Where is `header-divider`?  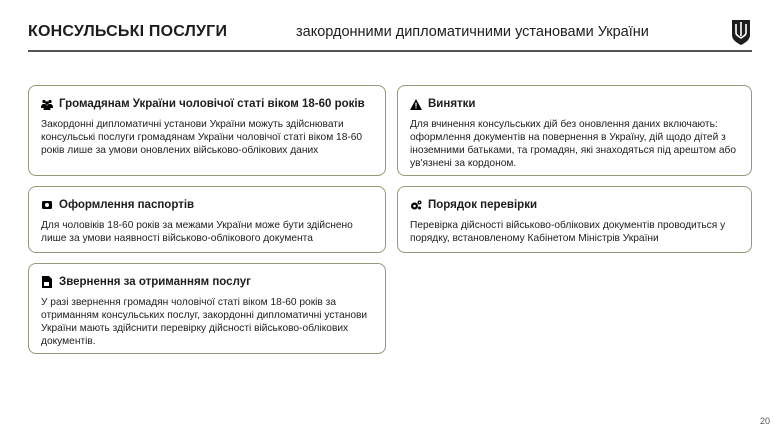 header-divider is located at coordinates (390, 51).